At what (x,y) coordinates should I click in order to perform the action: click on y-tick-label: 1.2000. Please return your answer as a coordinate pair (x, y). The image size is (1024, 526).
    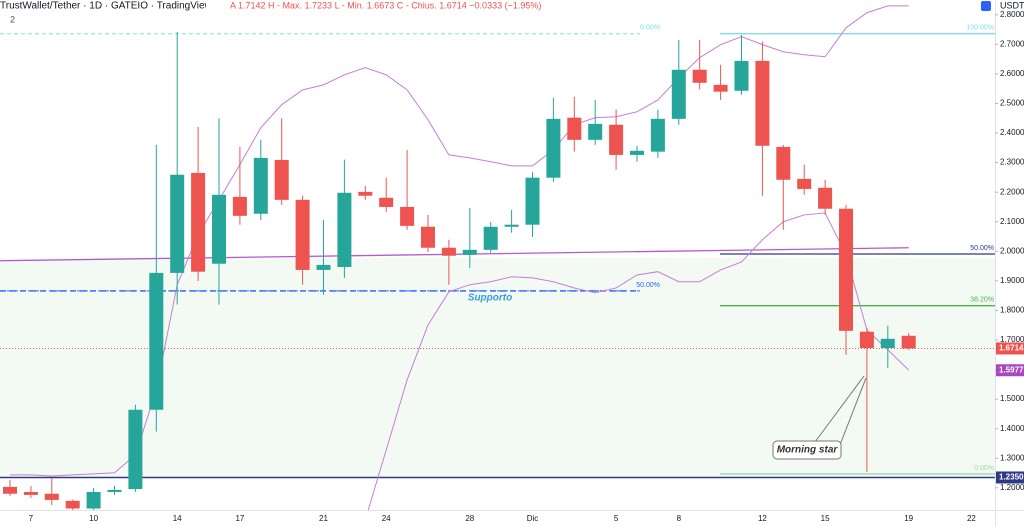
    Looking at the image, I should click on (1012, 487).